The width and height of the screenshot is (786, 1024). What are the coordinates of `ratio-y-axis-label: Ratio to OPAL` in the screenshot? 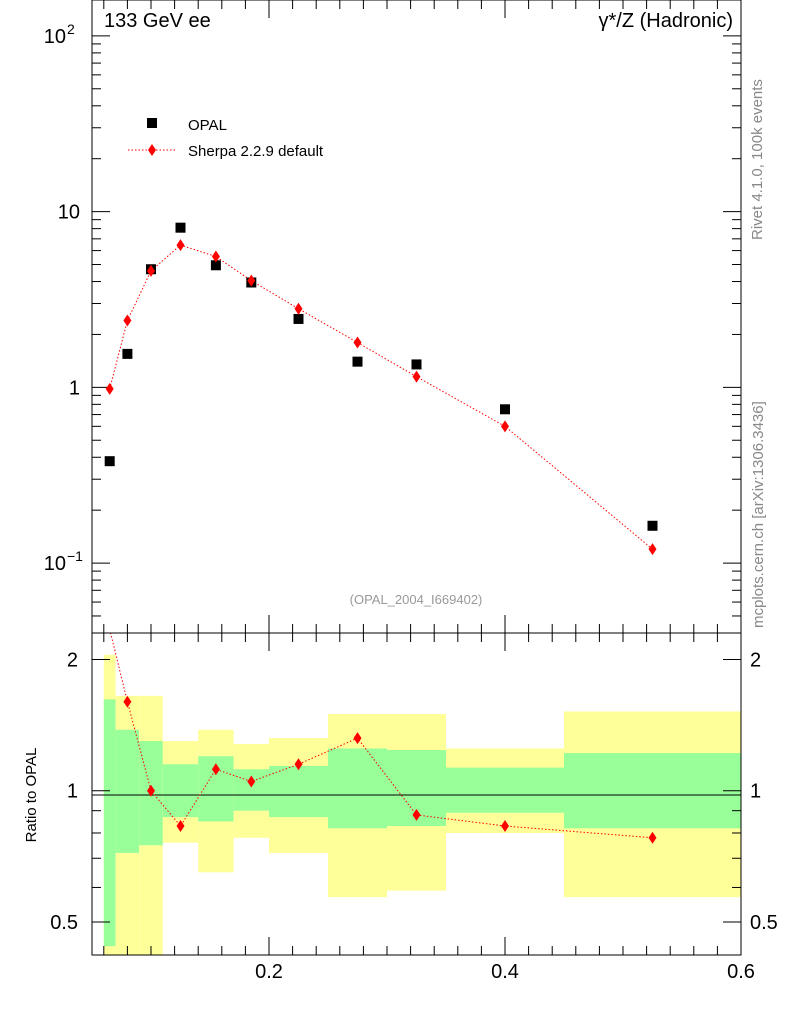 It's located at (31, 795).